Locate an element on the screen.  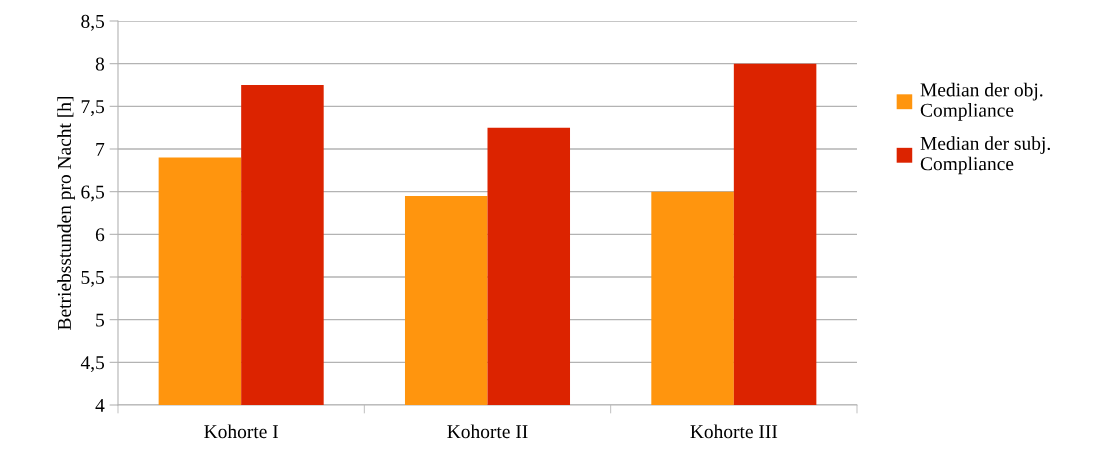
y-tick-label: 8,5 is located at coordinates (93, 22).